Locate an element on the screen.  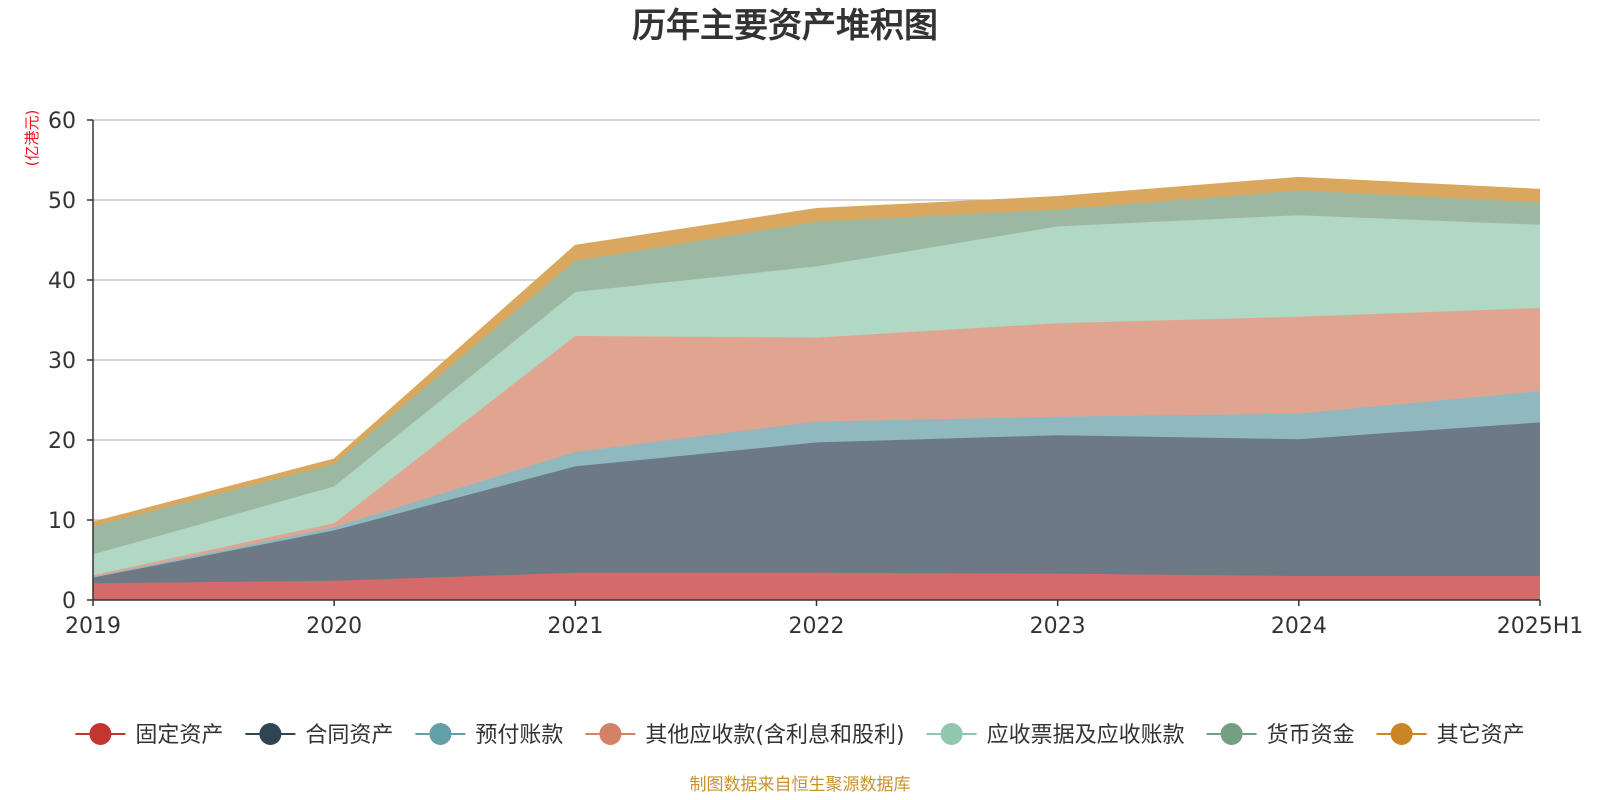
x-tick-label: 2025H1 is located at coordinates (1540, 626).